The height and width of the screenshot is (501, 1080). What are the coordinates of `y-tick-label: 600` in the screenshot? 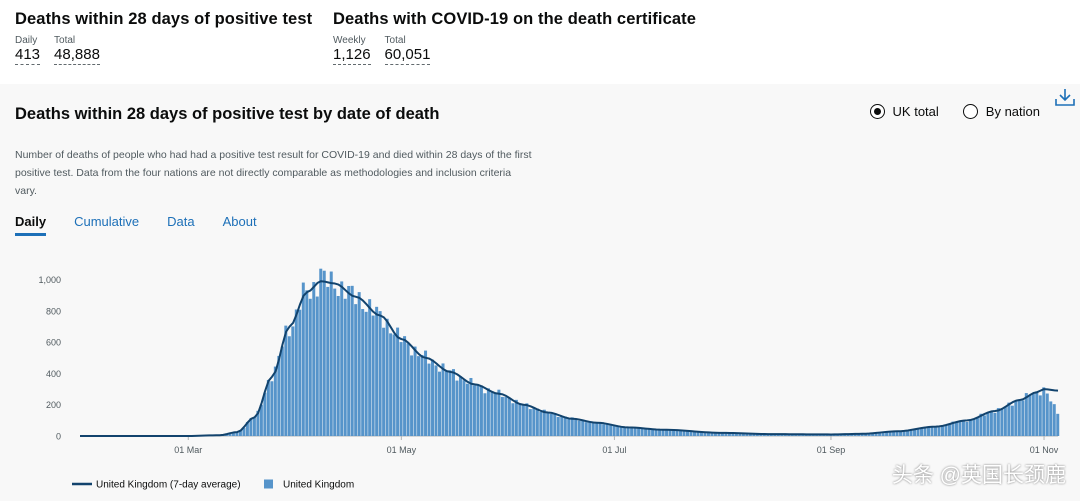 It's located at (53, 343).